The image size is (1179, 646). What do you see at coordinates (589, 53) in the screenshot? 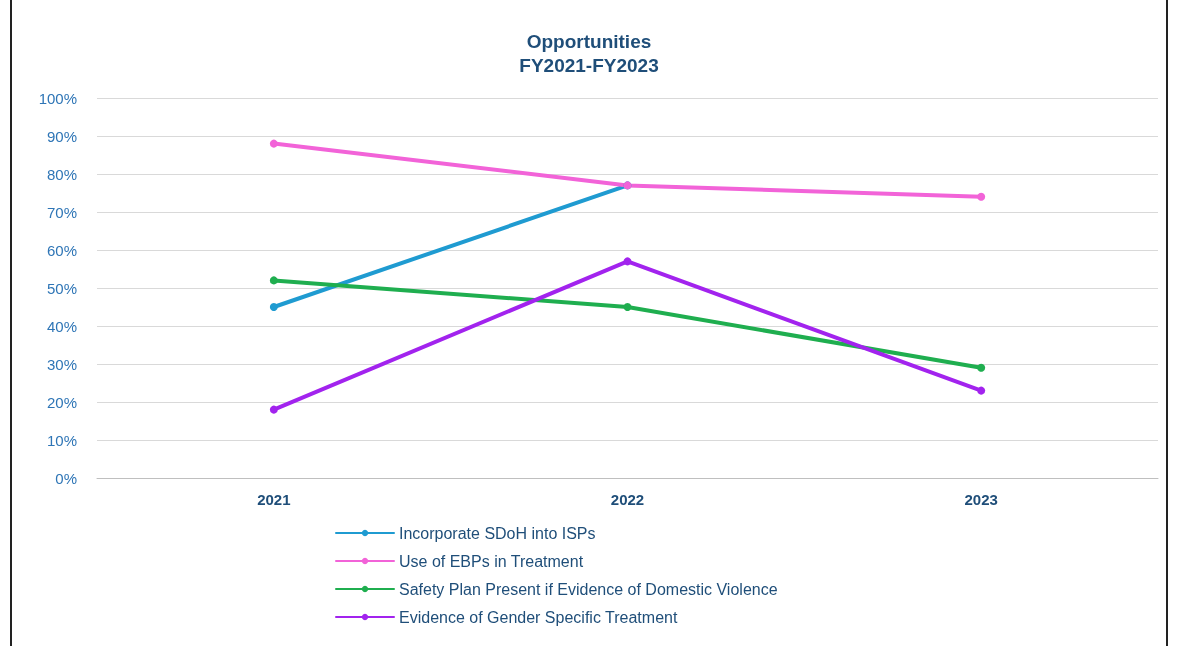
I see `chart-title: Opportunities FY2021-FY2023` at bounding box center [589, 53].